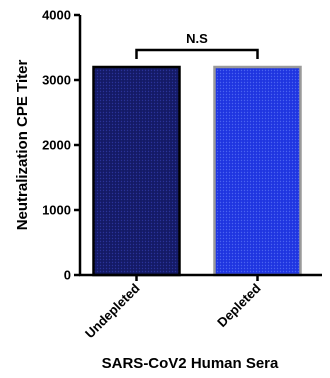 This screenshot has width=330, height=378. What do you see at coordinates (56, 210) in the screenshot?
I see `y-tick-label: 1000` at bounding box center [56, 210].